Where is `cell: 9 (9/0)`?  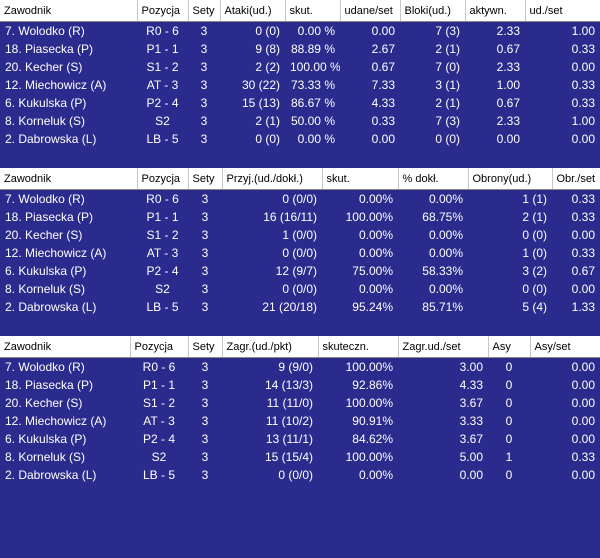
cell: 9 (9/0) is located at coordinates (295, 367).